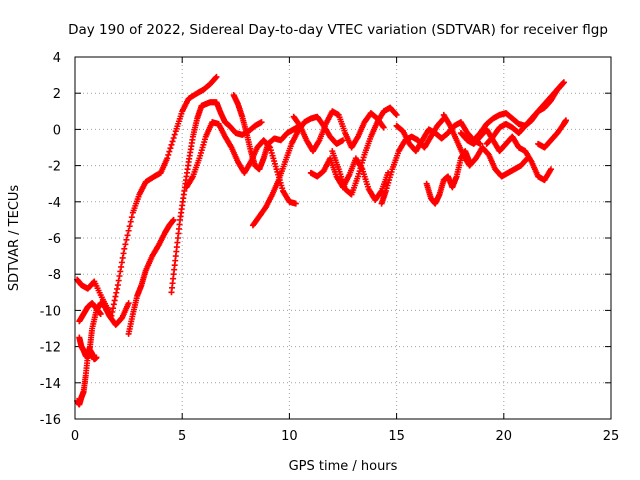 This screenshot has width=640, height=480. What do you see at coordinates (343, 466) in the screenshot?
I see `x-axis-label: GPS time / hours` at bounding box center [343, 466].